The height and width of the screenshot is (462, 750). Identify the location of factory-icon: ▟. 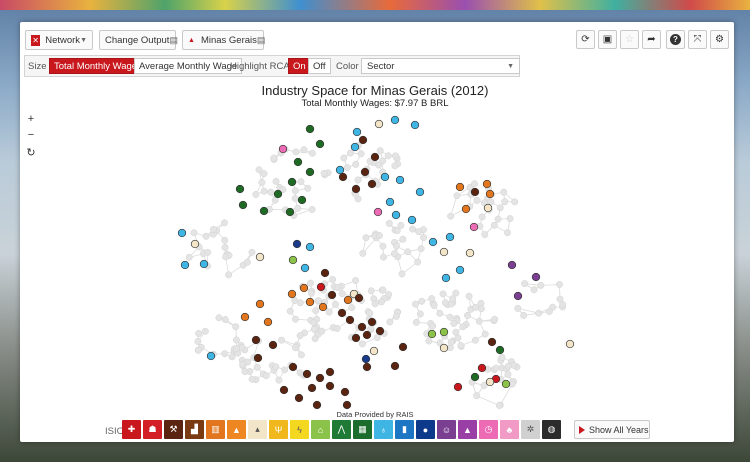
(194, 429).